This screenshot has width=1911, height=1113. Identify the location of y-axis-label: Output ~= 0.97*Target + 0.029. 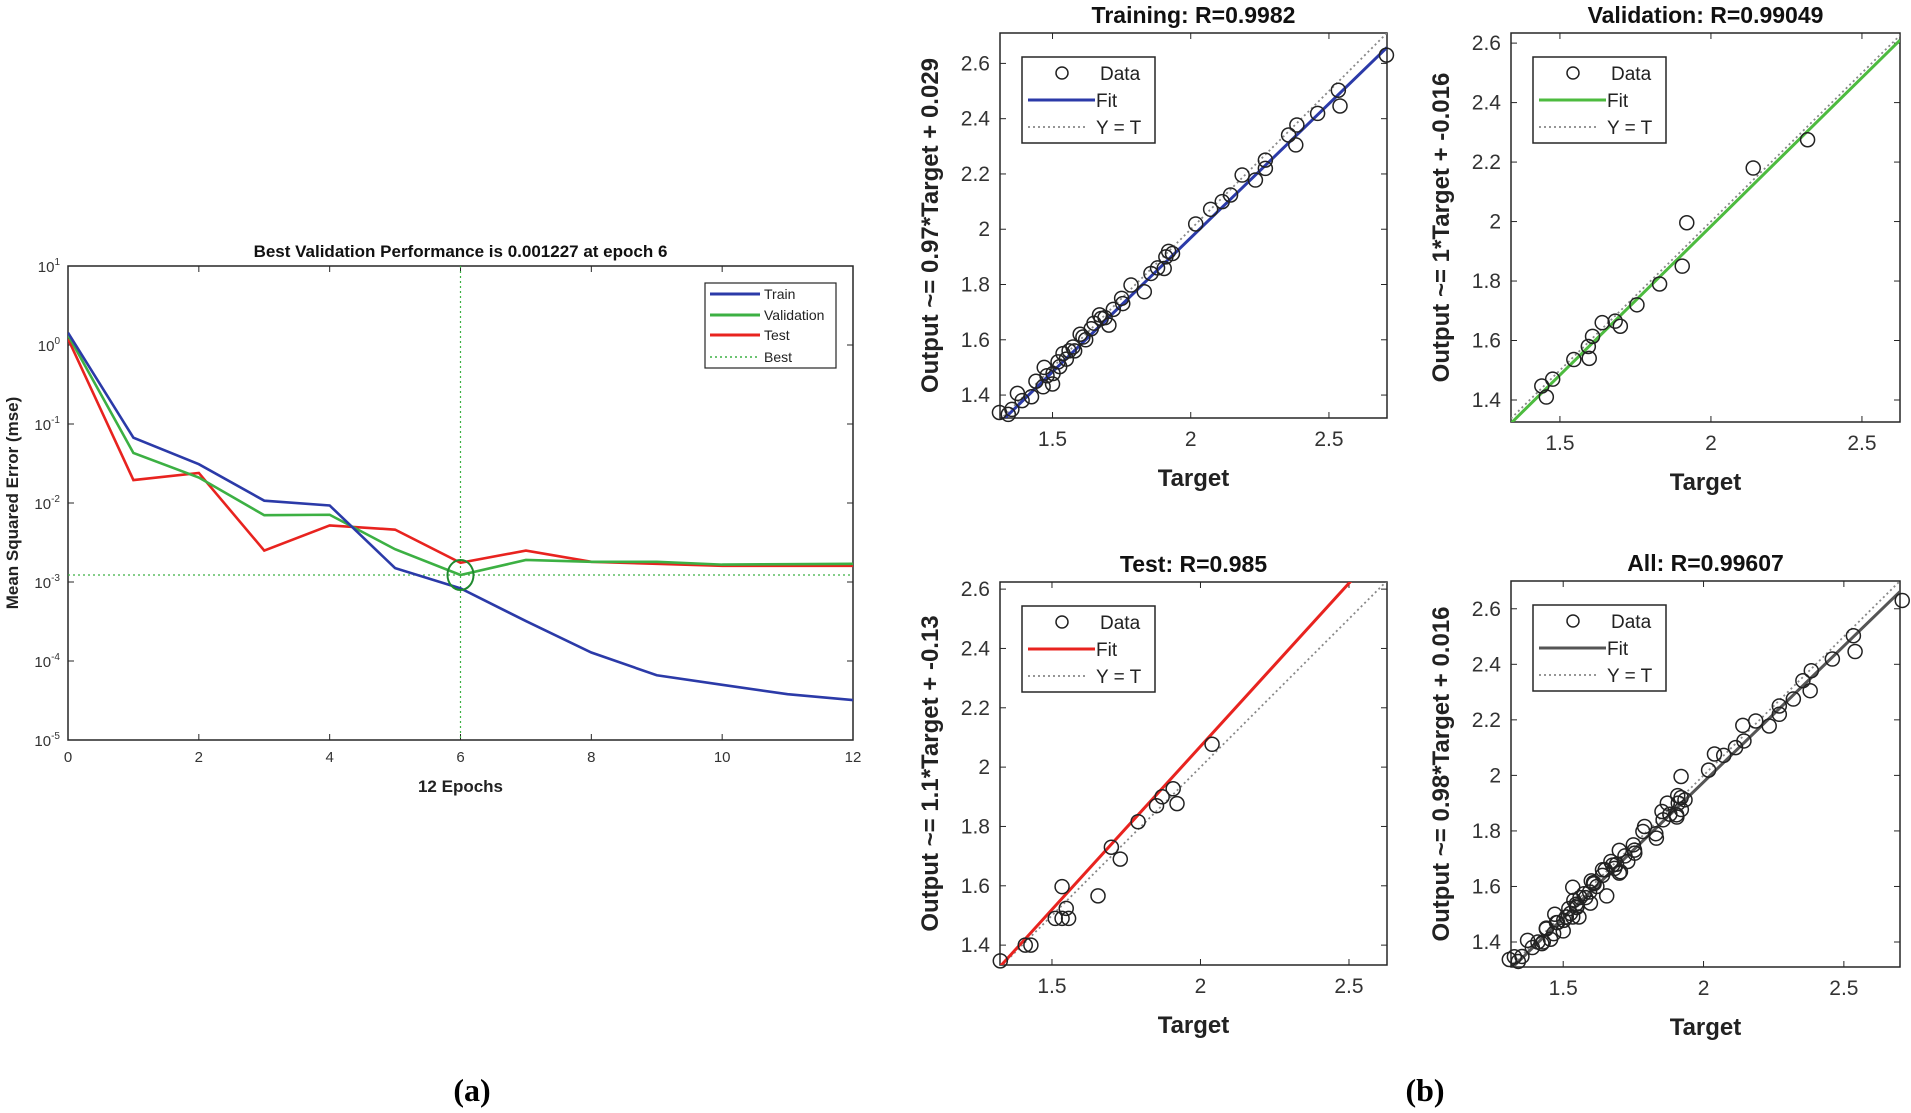
(930, 225).